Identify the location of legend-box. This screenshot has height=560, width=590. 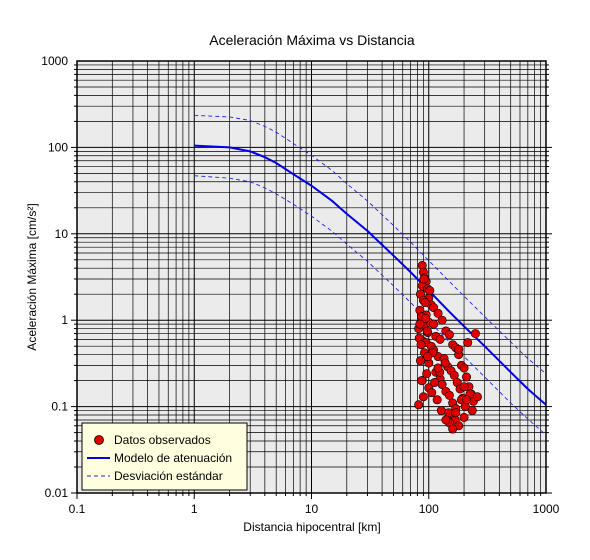
(164, 456).